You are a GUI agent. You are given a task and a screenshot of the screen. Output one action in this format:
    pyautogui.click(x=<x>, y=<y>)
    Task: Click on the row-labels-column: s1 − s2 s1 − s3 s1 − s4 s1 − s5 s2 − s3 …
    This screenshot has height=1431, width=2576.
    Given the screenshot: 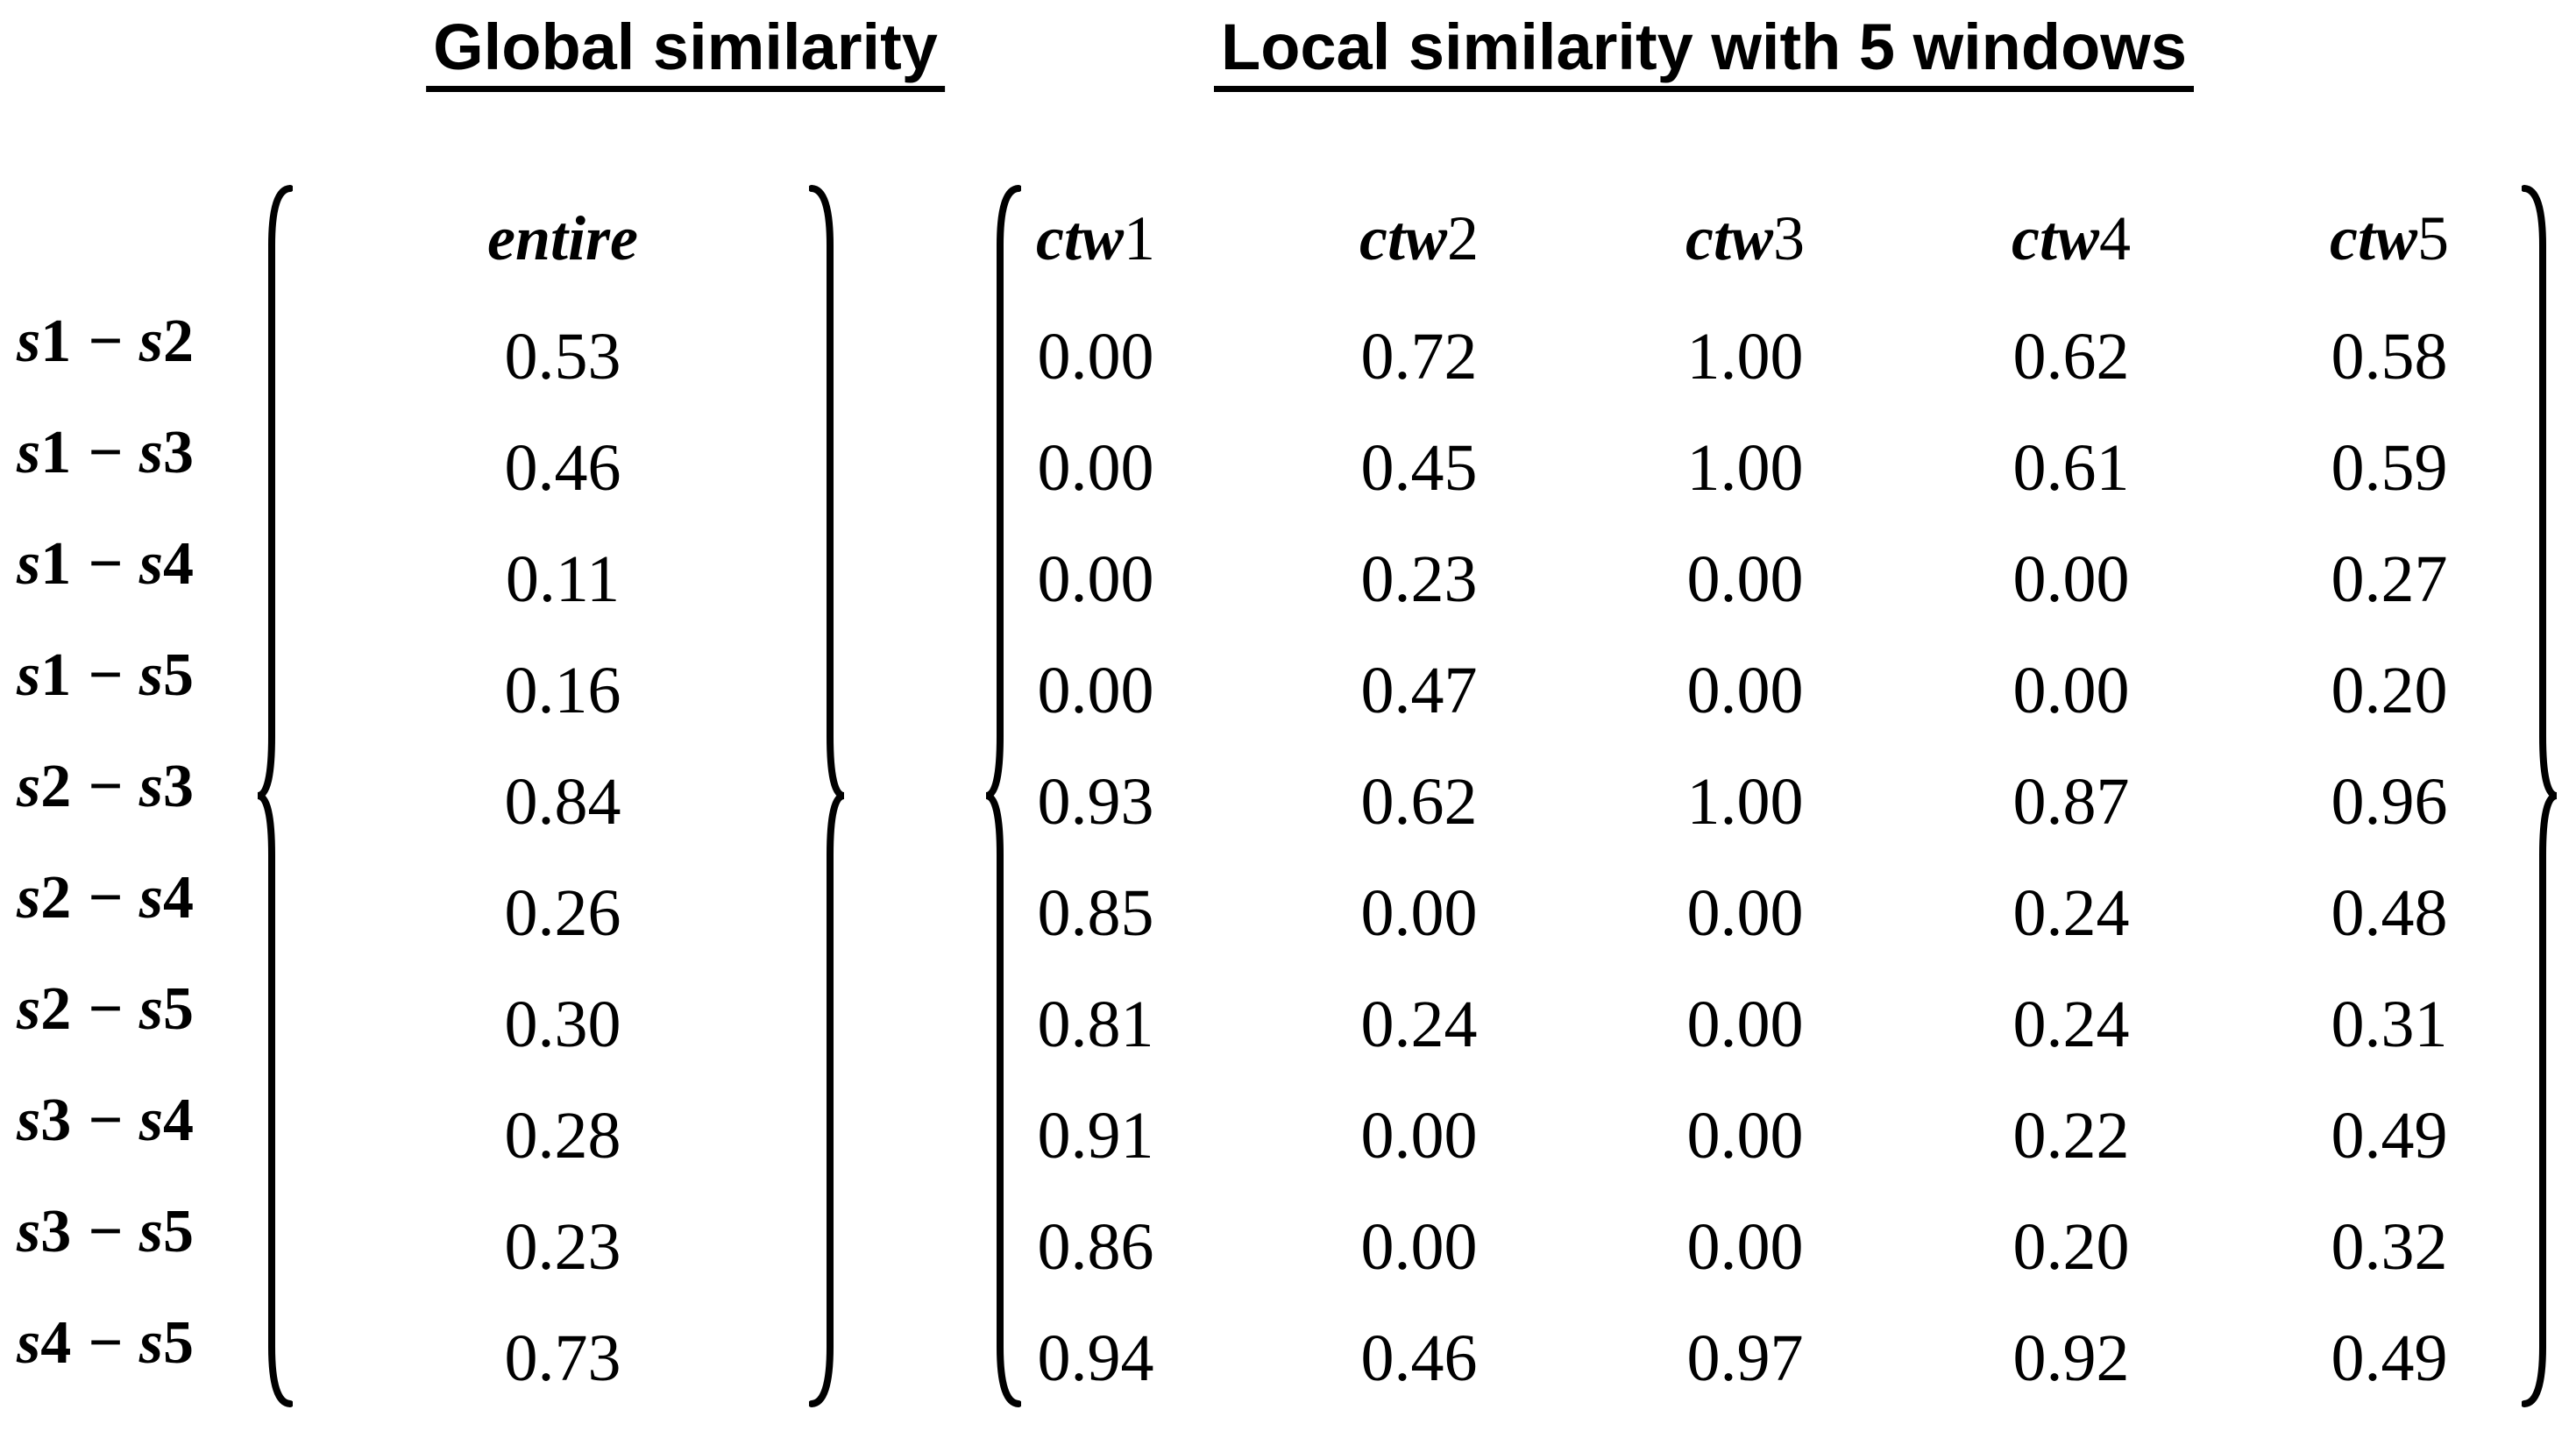 What is the action you would take?
    pyautogui.click(x=105, y=842)
    